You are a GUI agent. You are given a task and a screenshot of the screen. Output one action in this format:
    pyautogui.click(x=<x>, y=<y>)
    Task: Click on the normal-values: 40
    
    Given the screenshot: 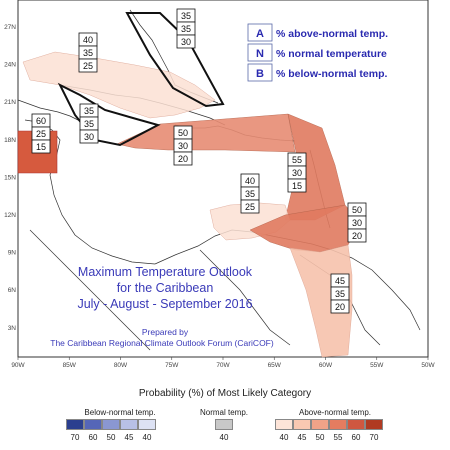 What is the action you would take?
    pyautogui.click(x=224, y=437)
    